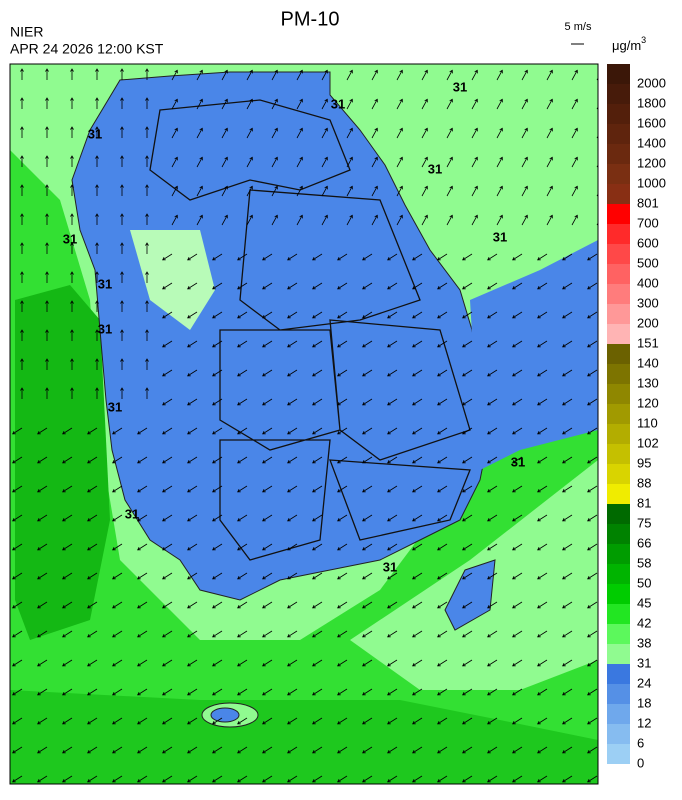  Describe the element at coordinates (644, 502) in the screenshot. I see `colorbar-label: 81` at that location.